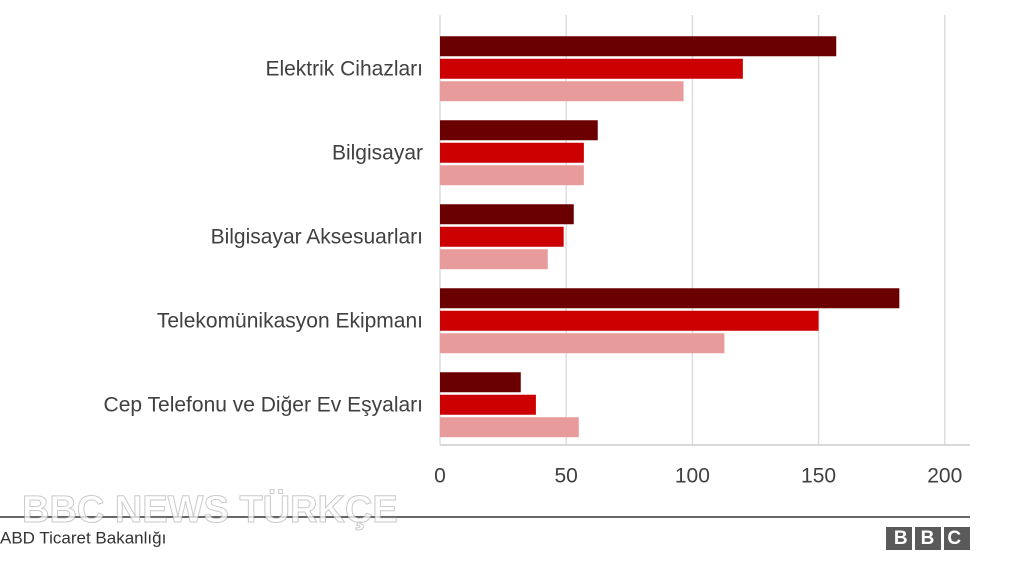 The height and width of the screenshot is (576, 1024). Describe the element at coordinates (83, 537) in the screenshot. I see `source: ABD Ticaret Bakanlığı` at that location.